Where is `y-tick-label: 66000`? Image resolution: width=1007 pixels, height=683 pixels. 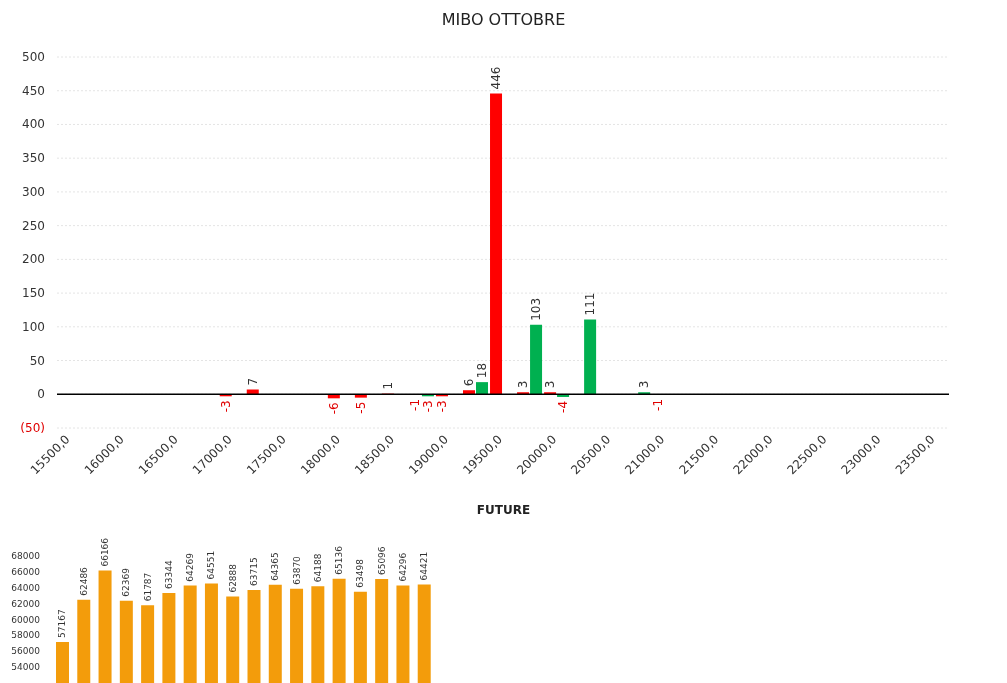 y-tick-label: 66000 is located at coordinates (26, 571).